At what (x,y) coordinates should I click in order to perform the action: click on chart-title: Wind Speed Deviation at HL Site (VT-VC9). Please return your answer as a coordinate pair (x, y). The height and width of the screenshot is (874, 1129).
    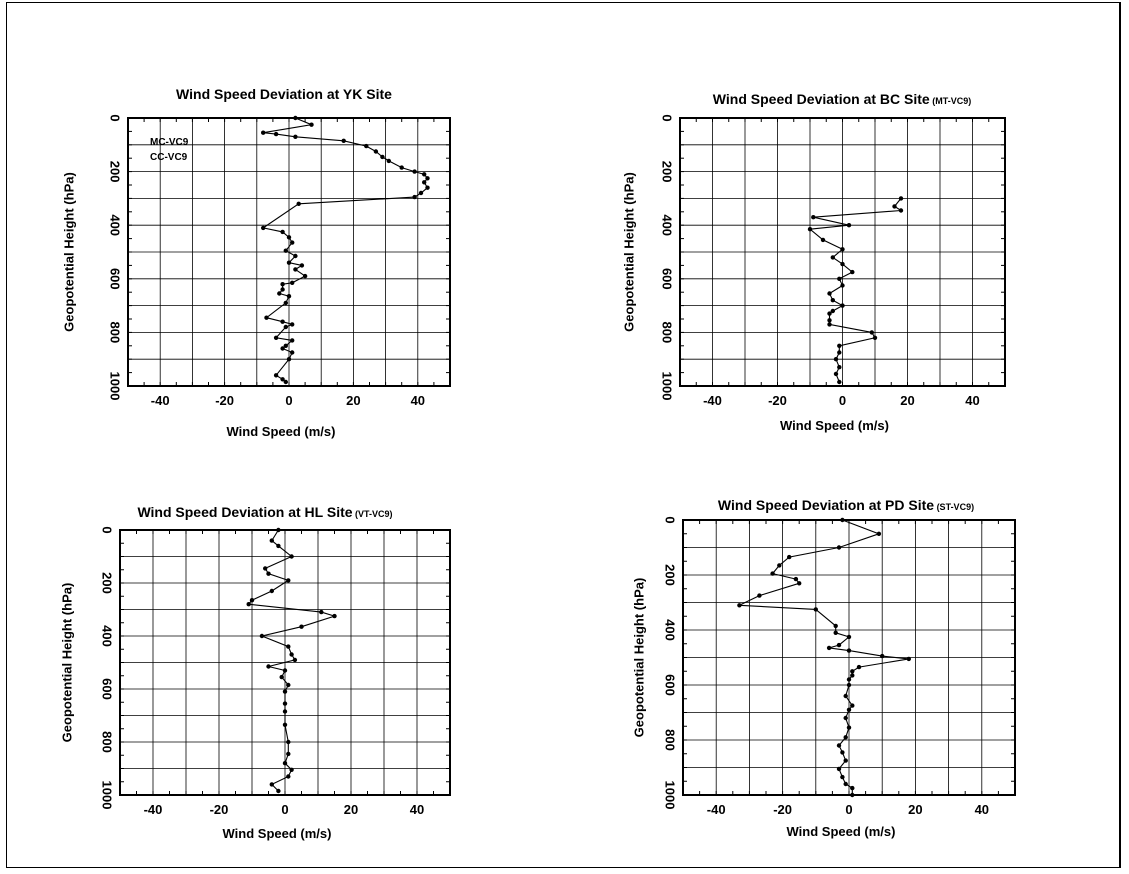
    Looking at the image, I should click on (264, 512).